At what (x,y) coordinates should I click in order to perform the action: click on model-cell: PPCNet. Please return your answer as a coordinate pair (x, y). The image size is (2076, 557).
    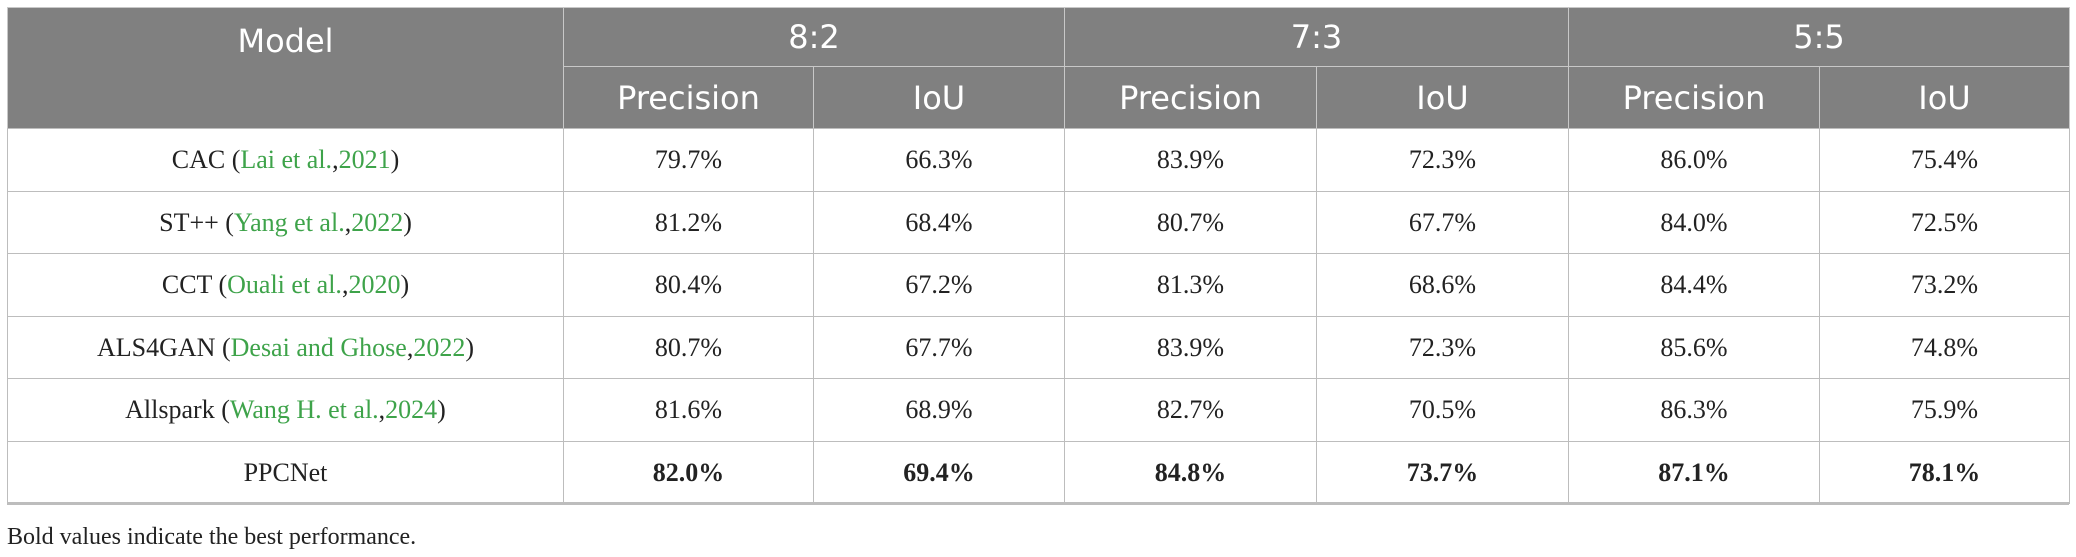
    Looking at the image, I should click on (285, 472).